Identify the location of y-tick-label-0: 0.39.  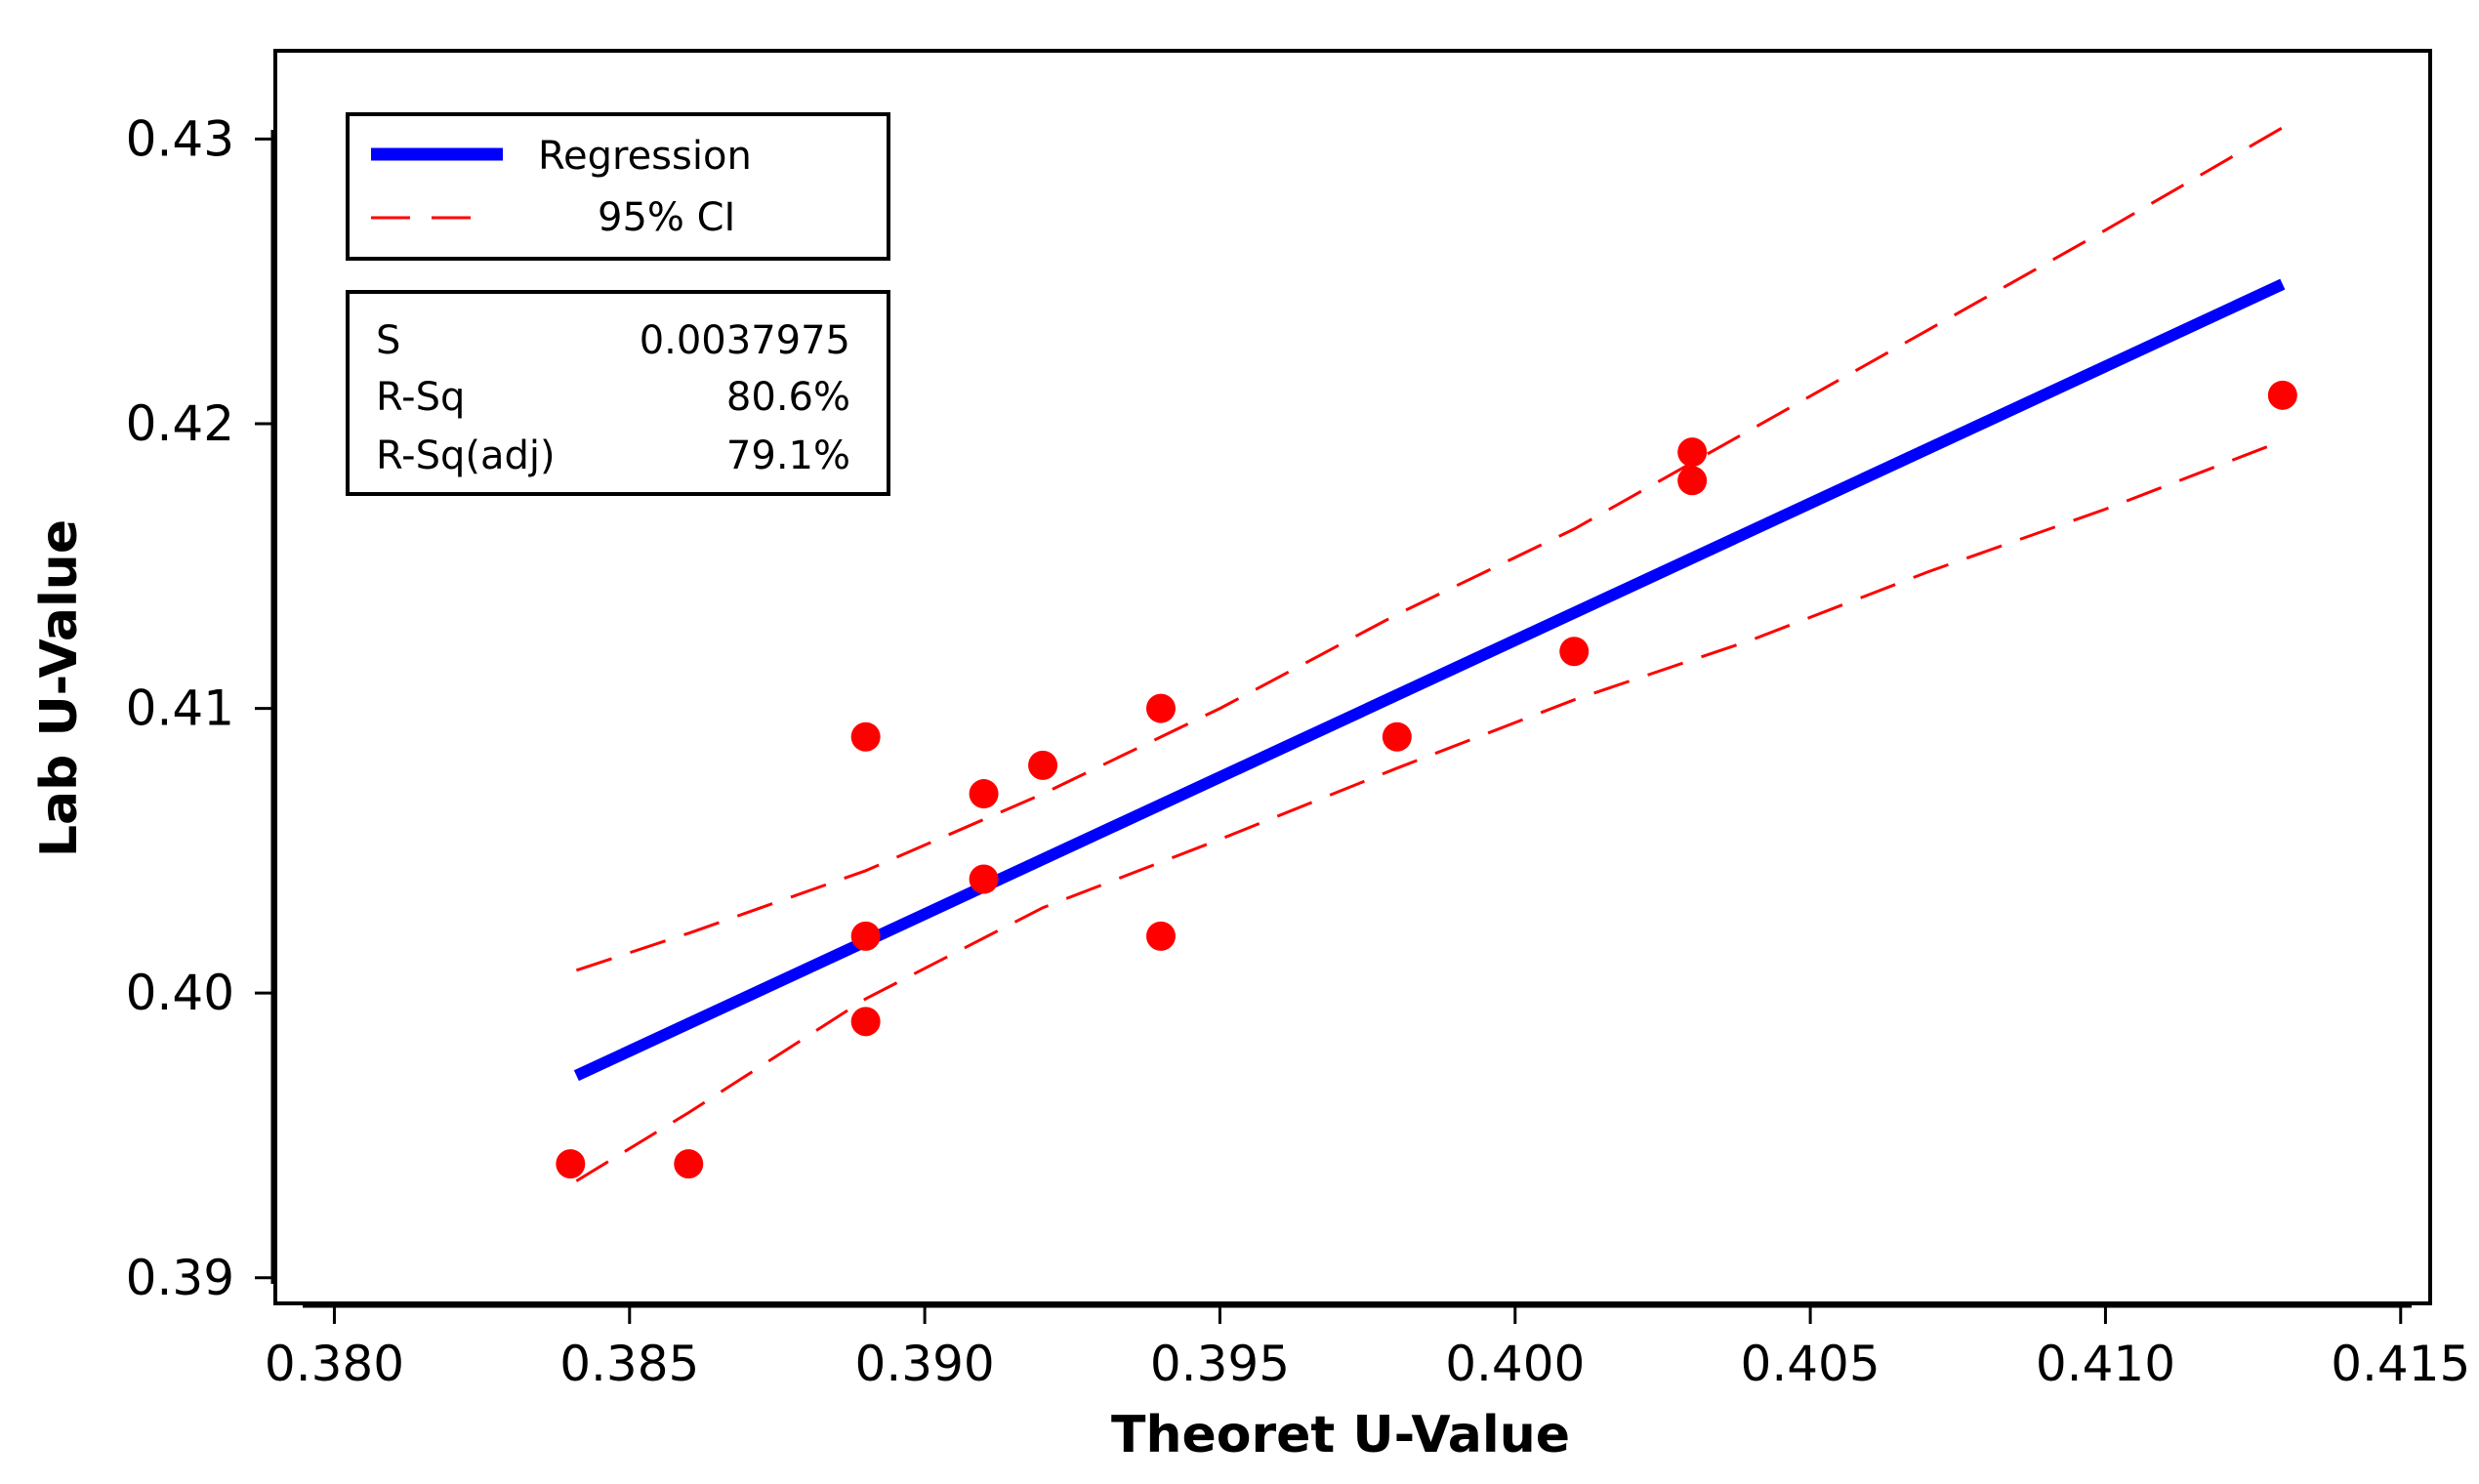
(180, 1278).